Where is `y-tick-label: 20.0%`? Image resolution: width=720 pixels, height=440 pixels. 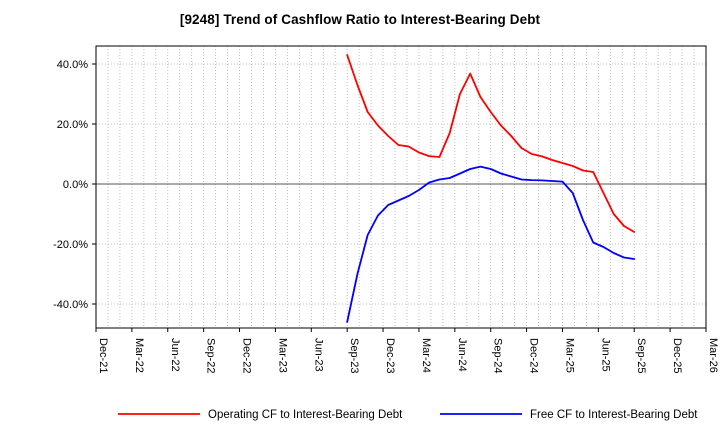 y-tick-label: 20.0% is located at coordinates (72, 125).